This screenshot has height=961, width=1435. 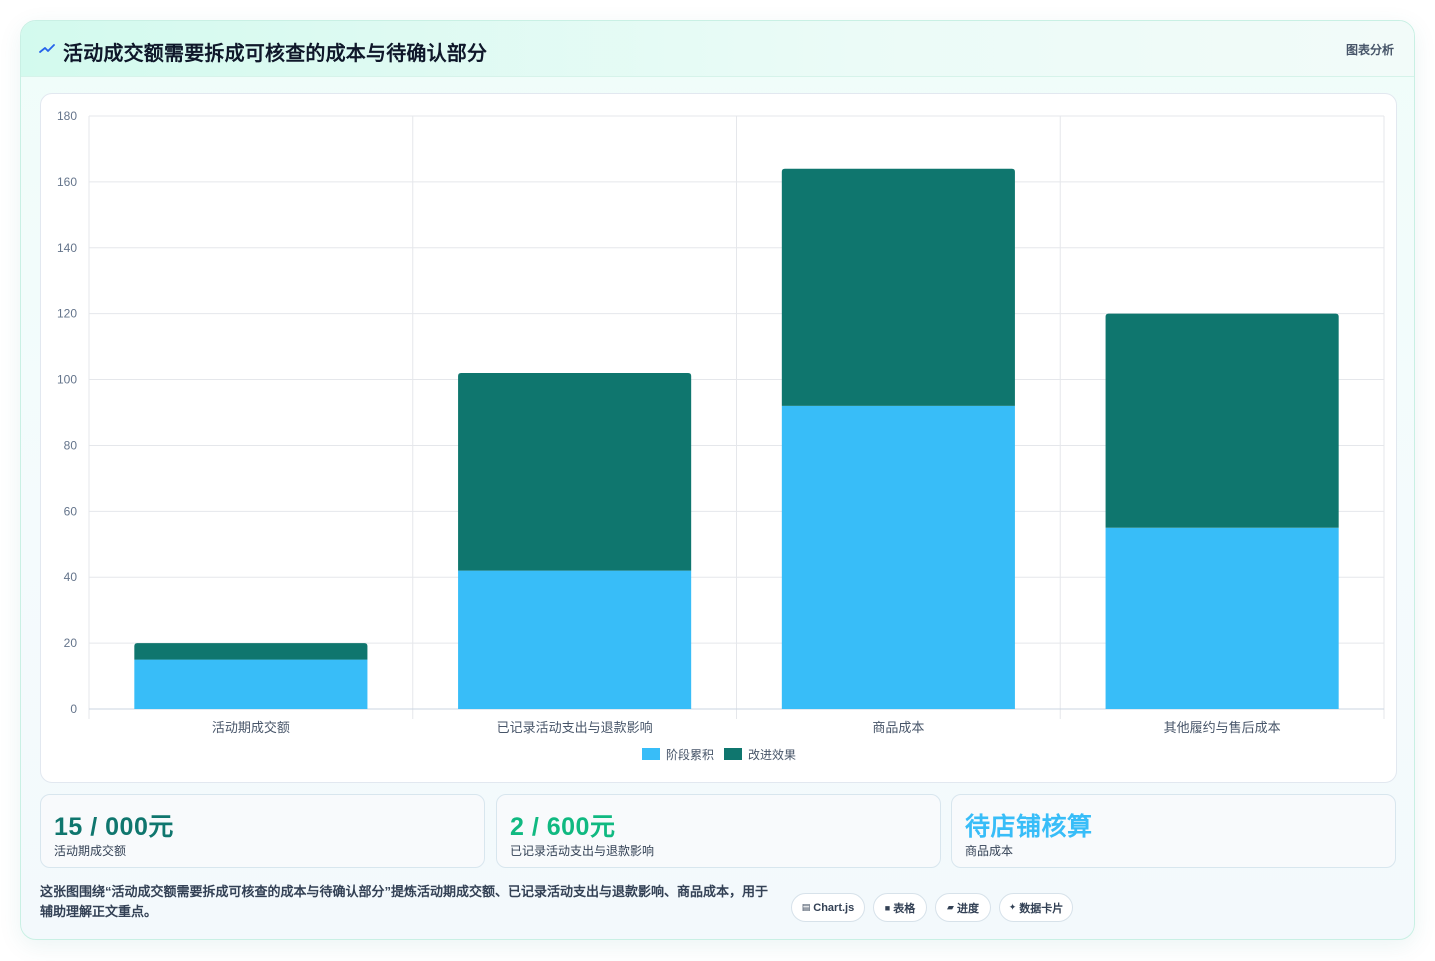 What do you see at coordinates (1012, 907) in the screenshot?
I see `sparkle-icon: ✦` at bounding box center [1012, 907].